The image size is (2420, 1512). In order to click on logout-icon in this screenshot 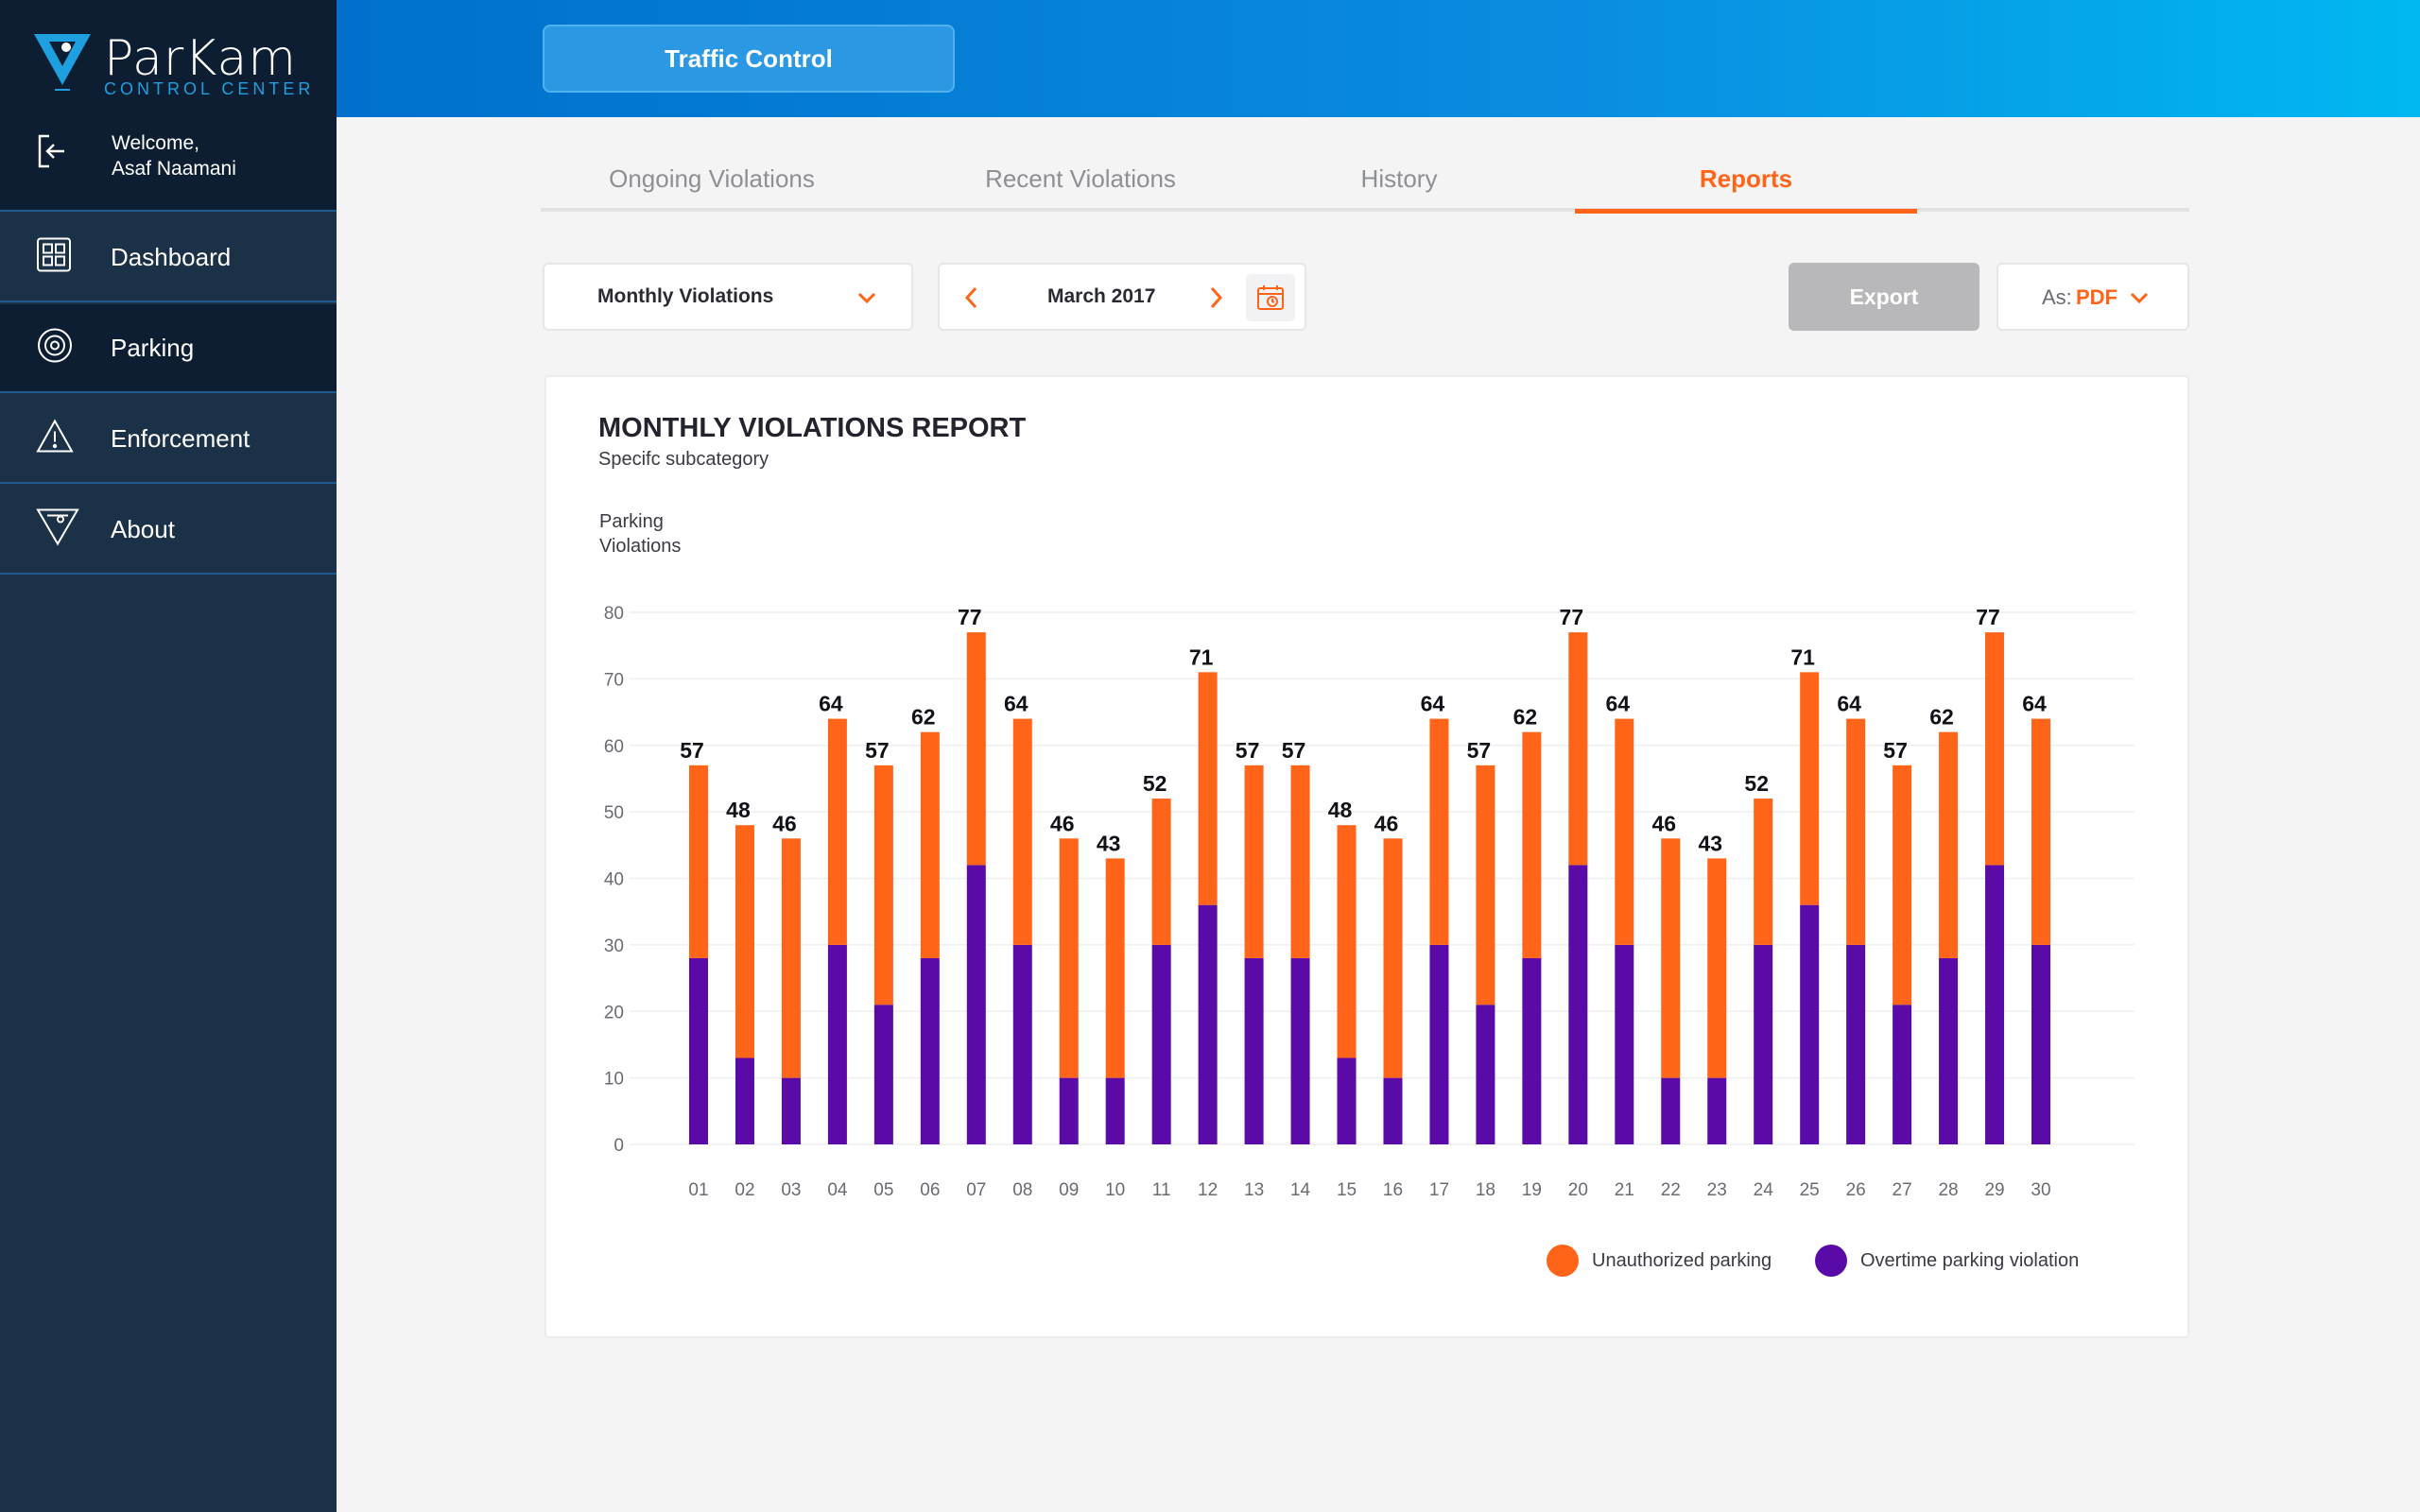, I will do `click(55, 153)`.